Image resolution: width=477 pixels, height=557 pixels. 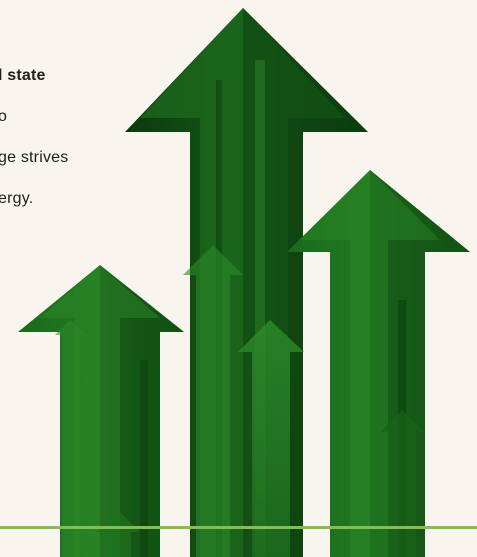 I want to click on divider-line, so click(x=238, y=527).